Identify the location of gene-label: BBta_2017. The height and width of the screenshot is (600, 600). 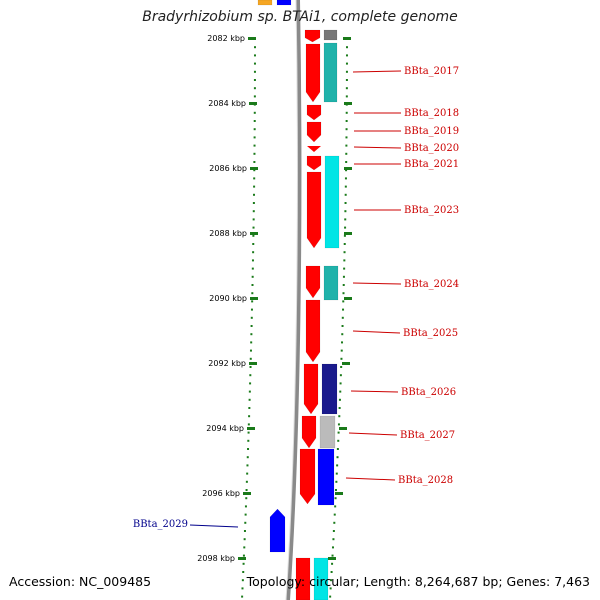
(431, 71).